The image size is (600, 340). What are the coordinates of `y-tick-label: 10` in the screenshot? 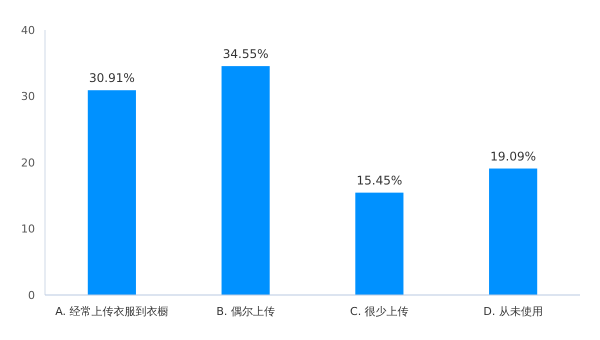 It's located at (28, 229).